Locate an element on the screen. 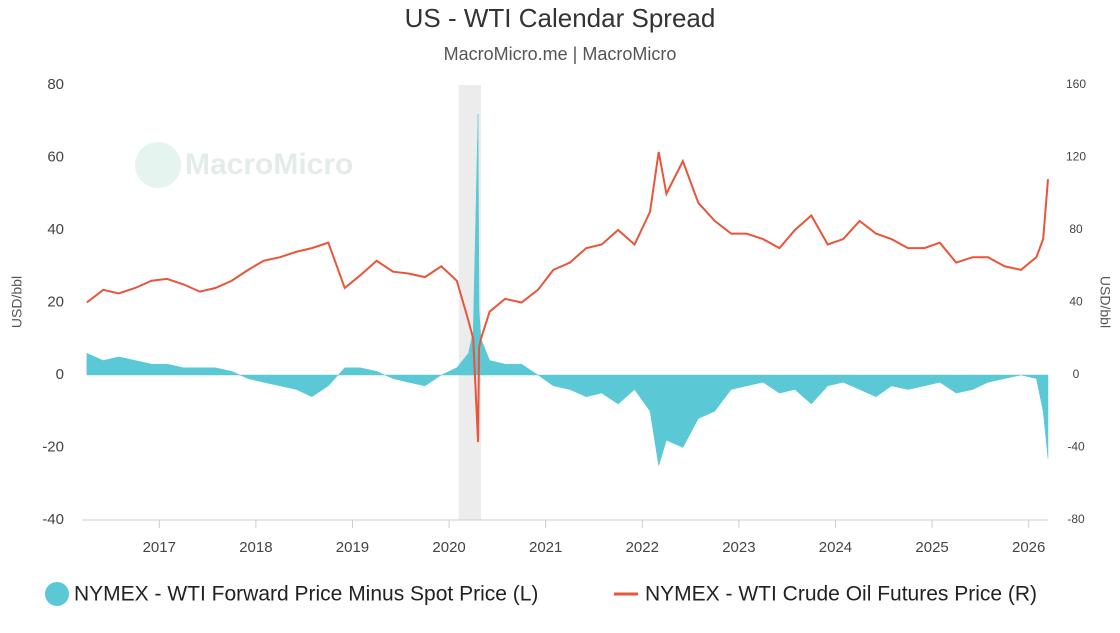 The width and height of the screenshot is (1120, 633). y-tick-label: -40 is located at coordinates (53, 519).